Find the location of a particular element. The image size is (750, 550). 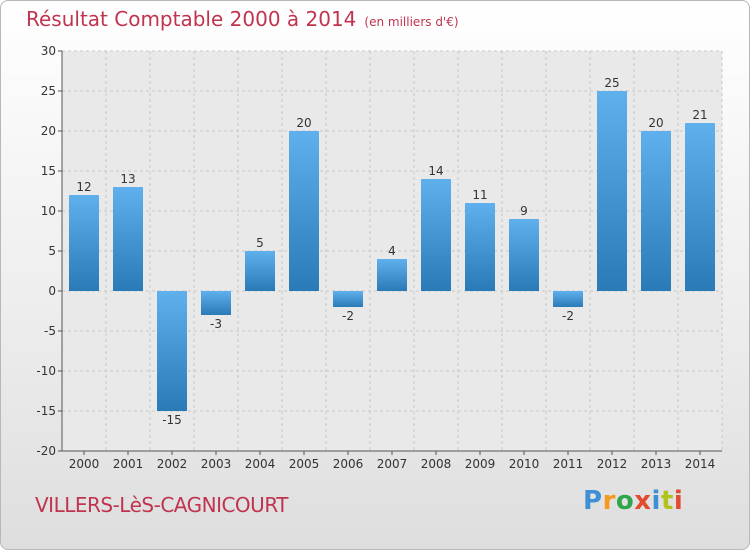

bar-2009 is located at coordinates (480, 247).